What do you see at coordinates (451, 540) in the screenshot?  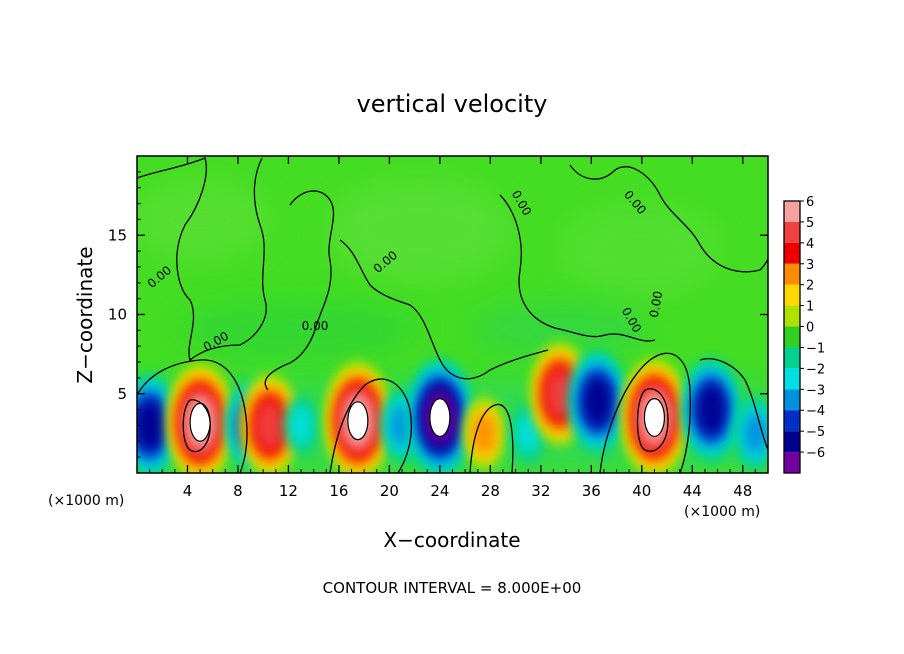 I see `x-axis-title: X−coordinate` at bounding box center [451, 540].